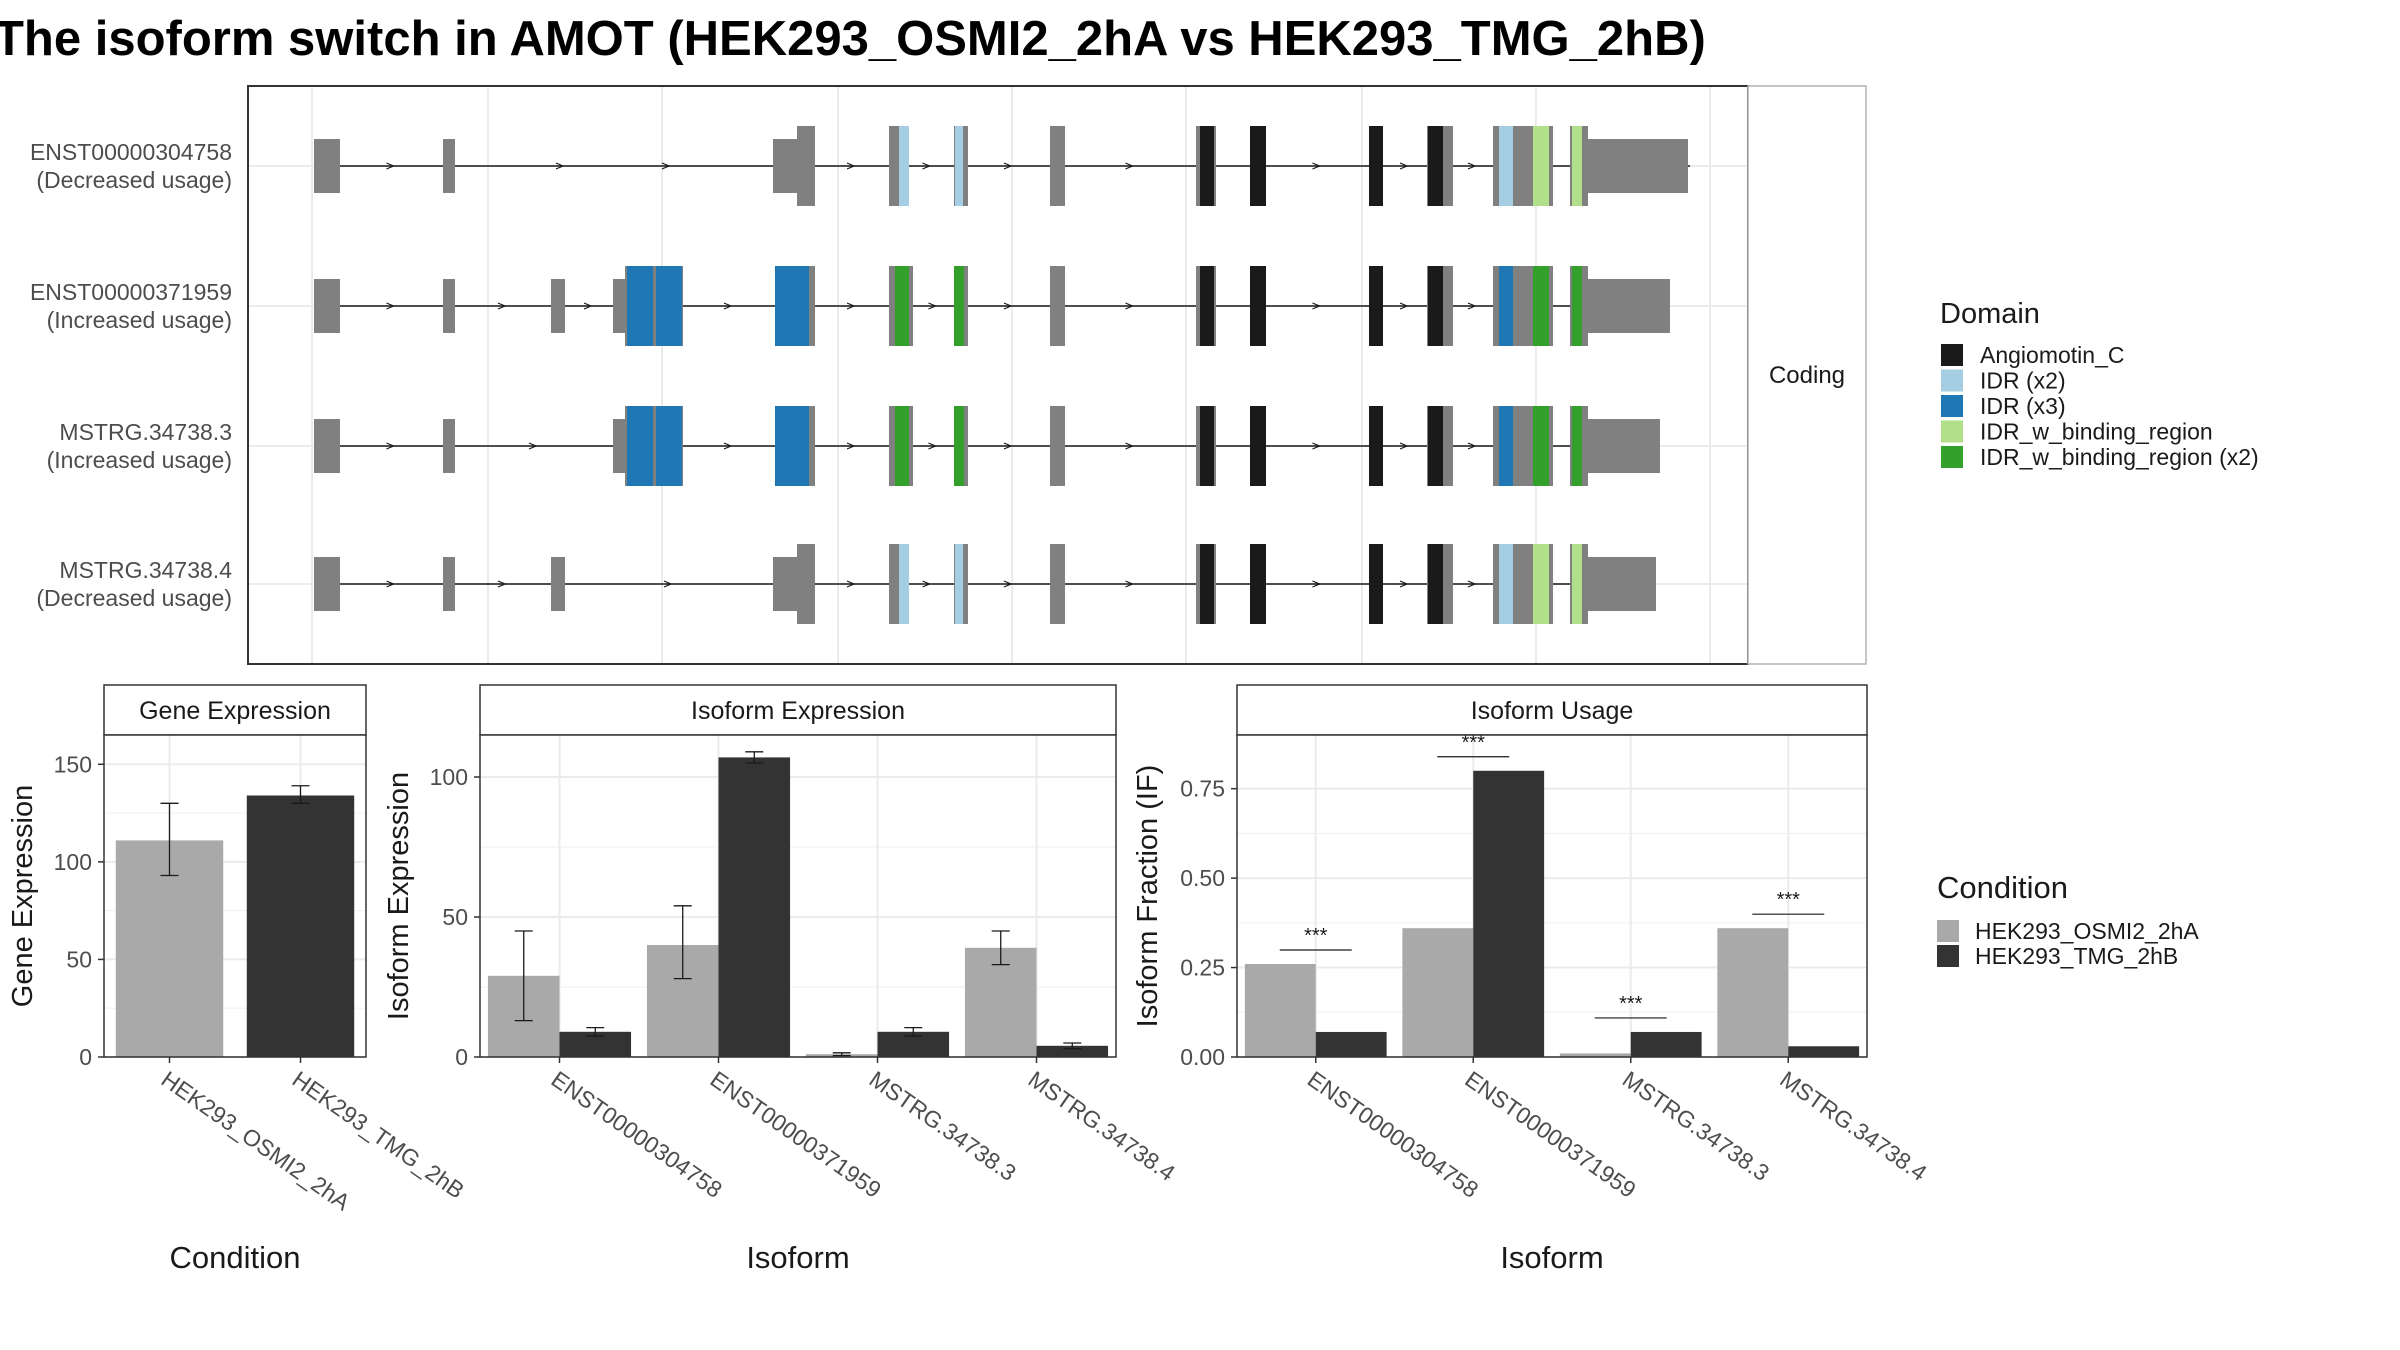 The height and width of the screenshot is (1350, 2400). Describe the element at coordinates (2023, 406) in the screenshot. I see `domain-legend-label: IDR (x3)` at that location.